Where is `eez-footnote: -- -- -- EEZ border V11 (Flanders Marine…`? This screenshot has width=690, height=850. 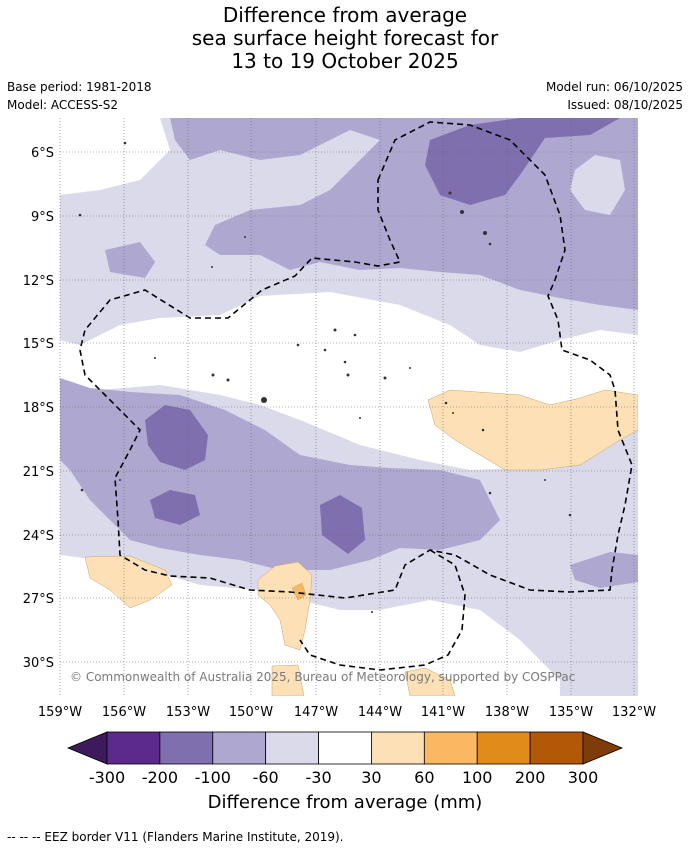 eez-footnote: -- -- -- EEZ border V11 (Flanders Marine… is located at coordinates (175, 837).